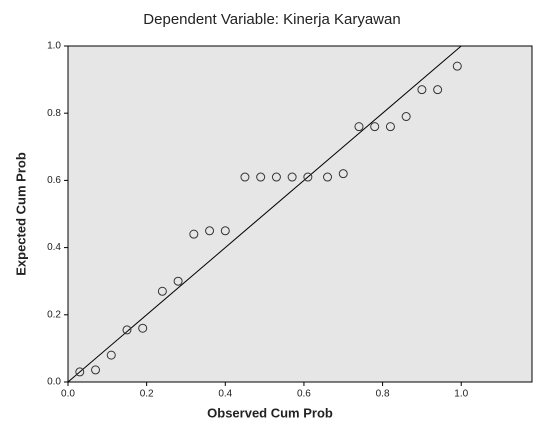  What do you see at coordinates (54, 46) in the screenshot?
I see `y-tick-label: 1.0` at bounding box center [54, 46].